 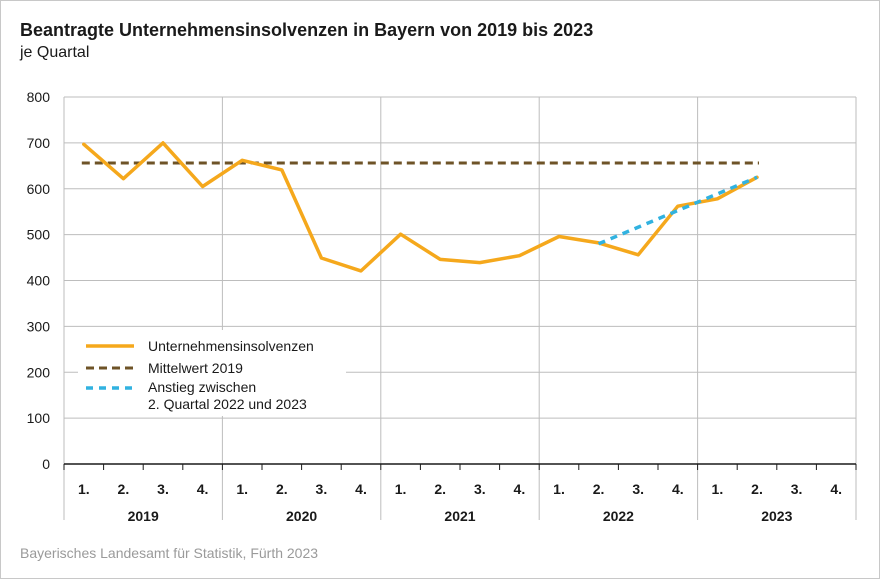 I want to click on y-tick-label: 0, so click(x=46, y=464).